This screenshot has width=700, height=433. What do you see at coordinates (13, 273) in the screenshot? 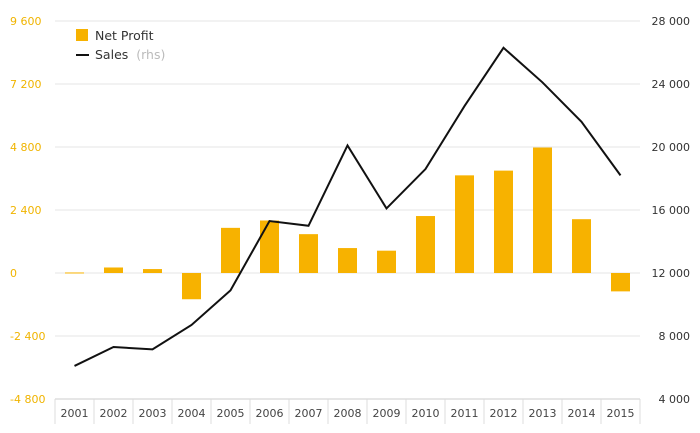
I see `left-tick-label: 0` at bounding box center [13, 273].